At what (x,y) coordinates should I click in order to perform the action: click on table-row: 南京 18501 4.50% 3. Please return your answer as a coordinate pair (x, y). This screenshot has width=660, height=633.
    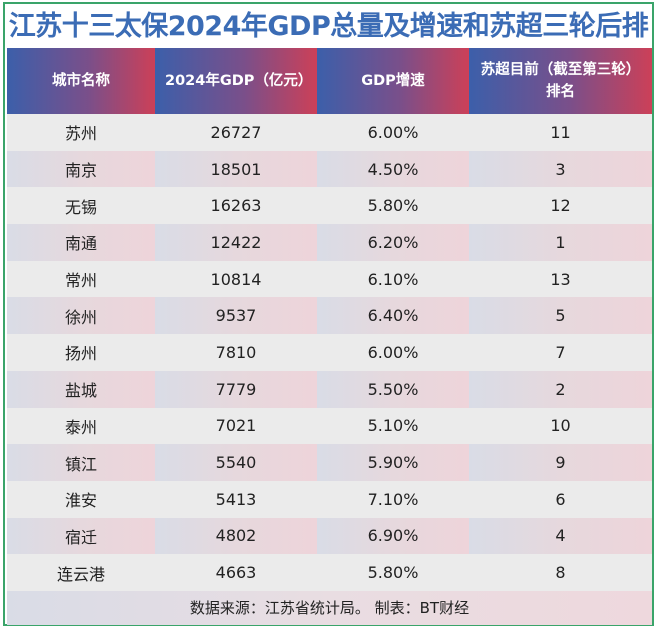
    Looking at the image, I should click on (329, 169).